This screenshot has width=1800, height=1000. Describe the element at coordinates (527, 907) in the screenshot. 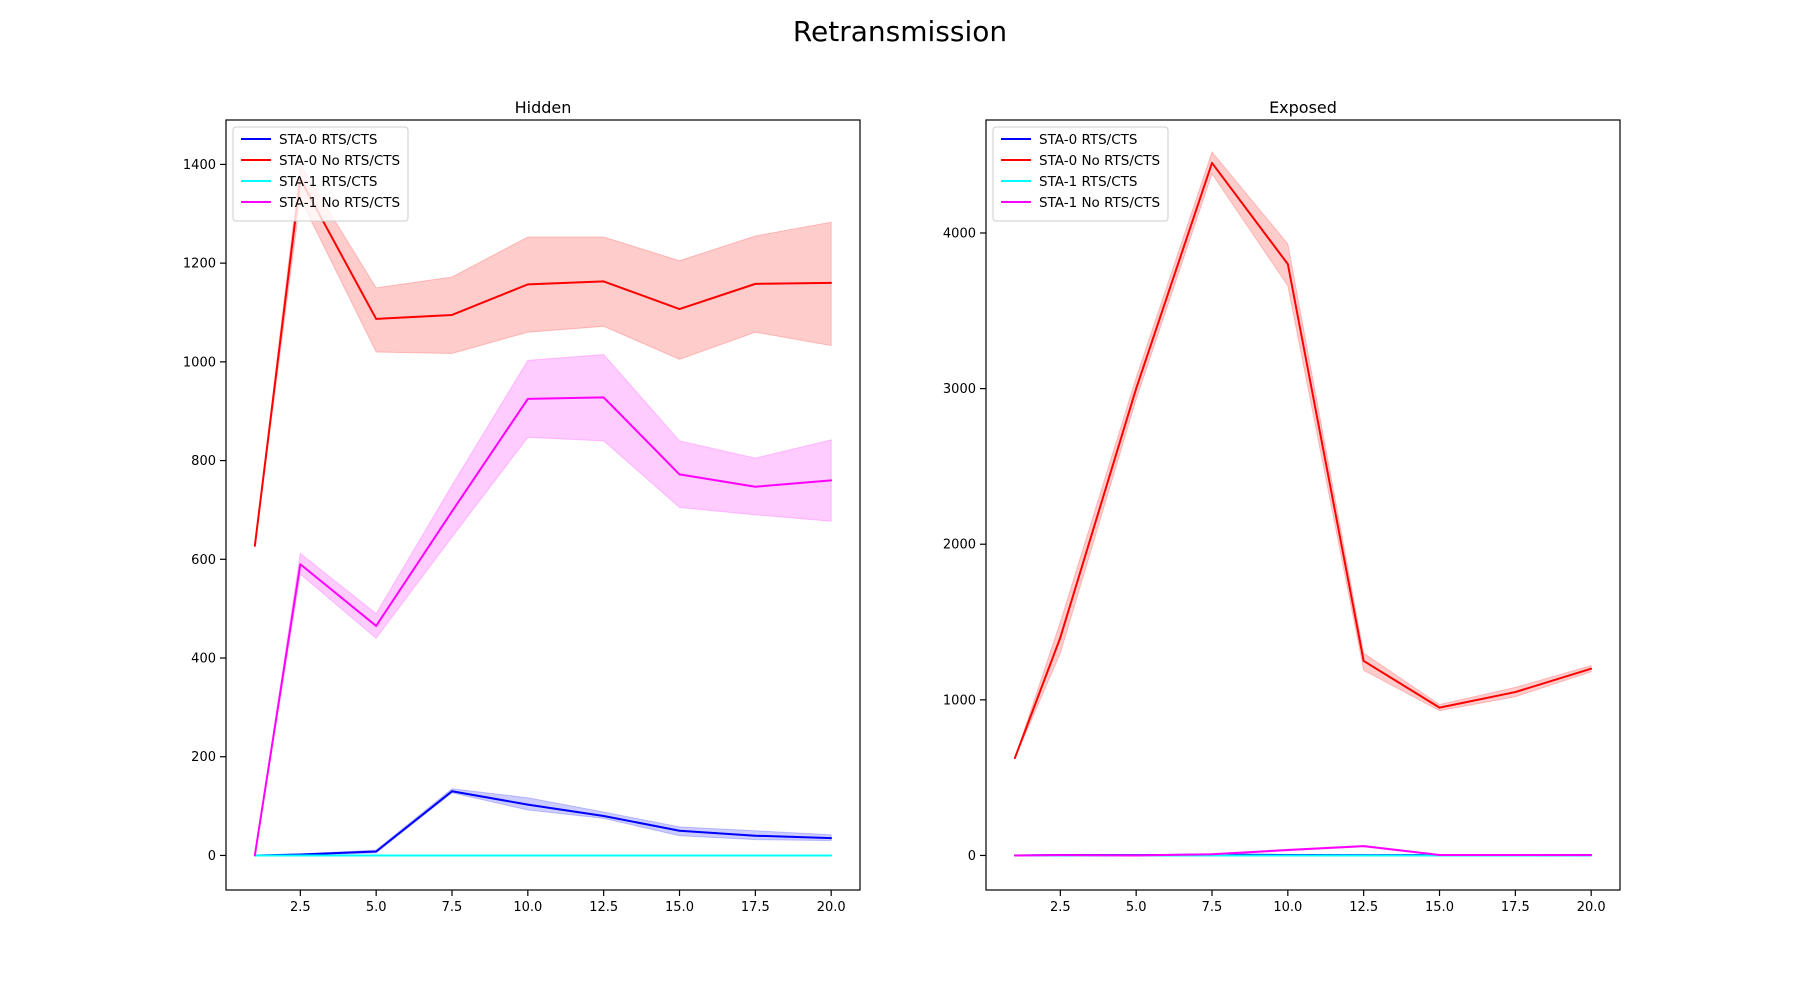

I see `hidden-x-tick-label: 10.0` at that location.